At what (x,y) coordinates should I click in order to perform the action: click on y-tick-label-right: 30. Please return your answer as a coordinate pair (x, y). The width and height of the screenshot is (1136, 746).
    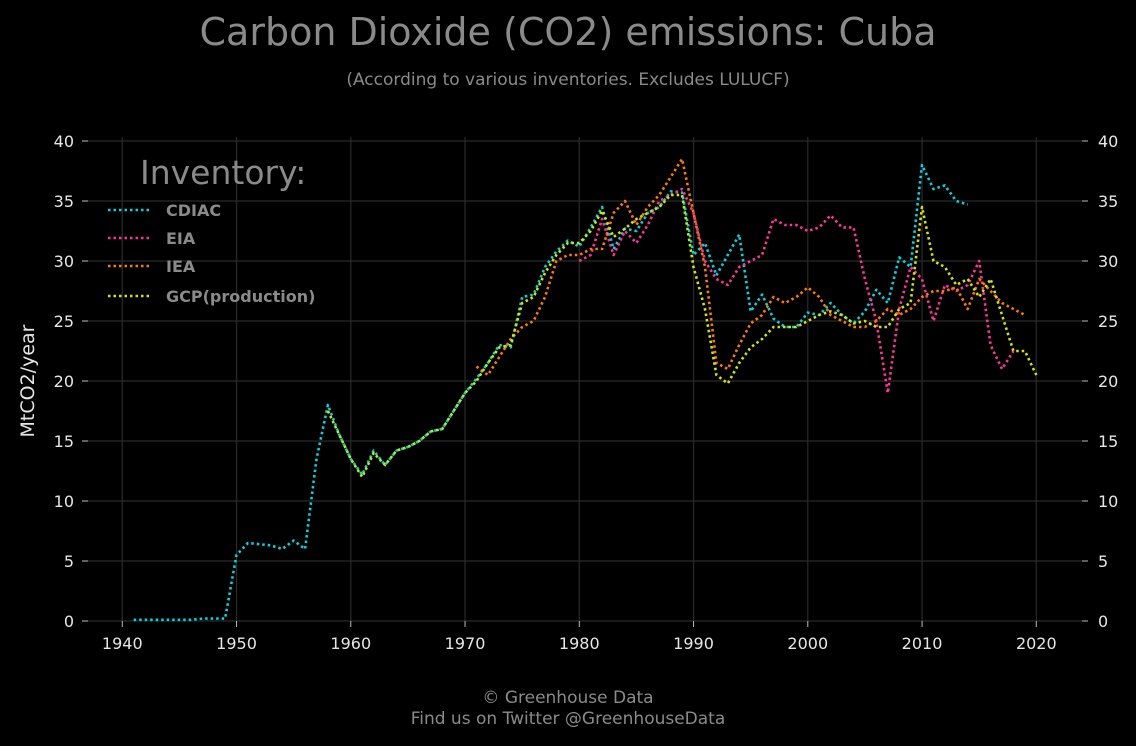
    Looking at the image, I should click on (1108, 261).